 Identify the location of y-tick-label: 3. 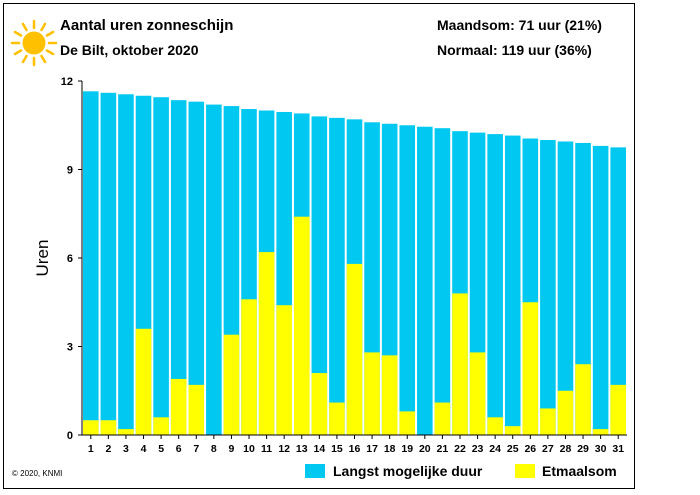
(70, 348).